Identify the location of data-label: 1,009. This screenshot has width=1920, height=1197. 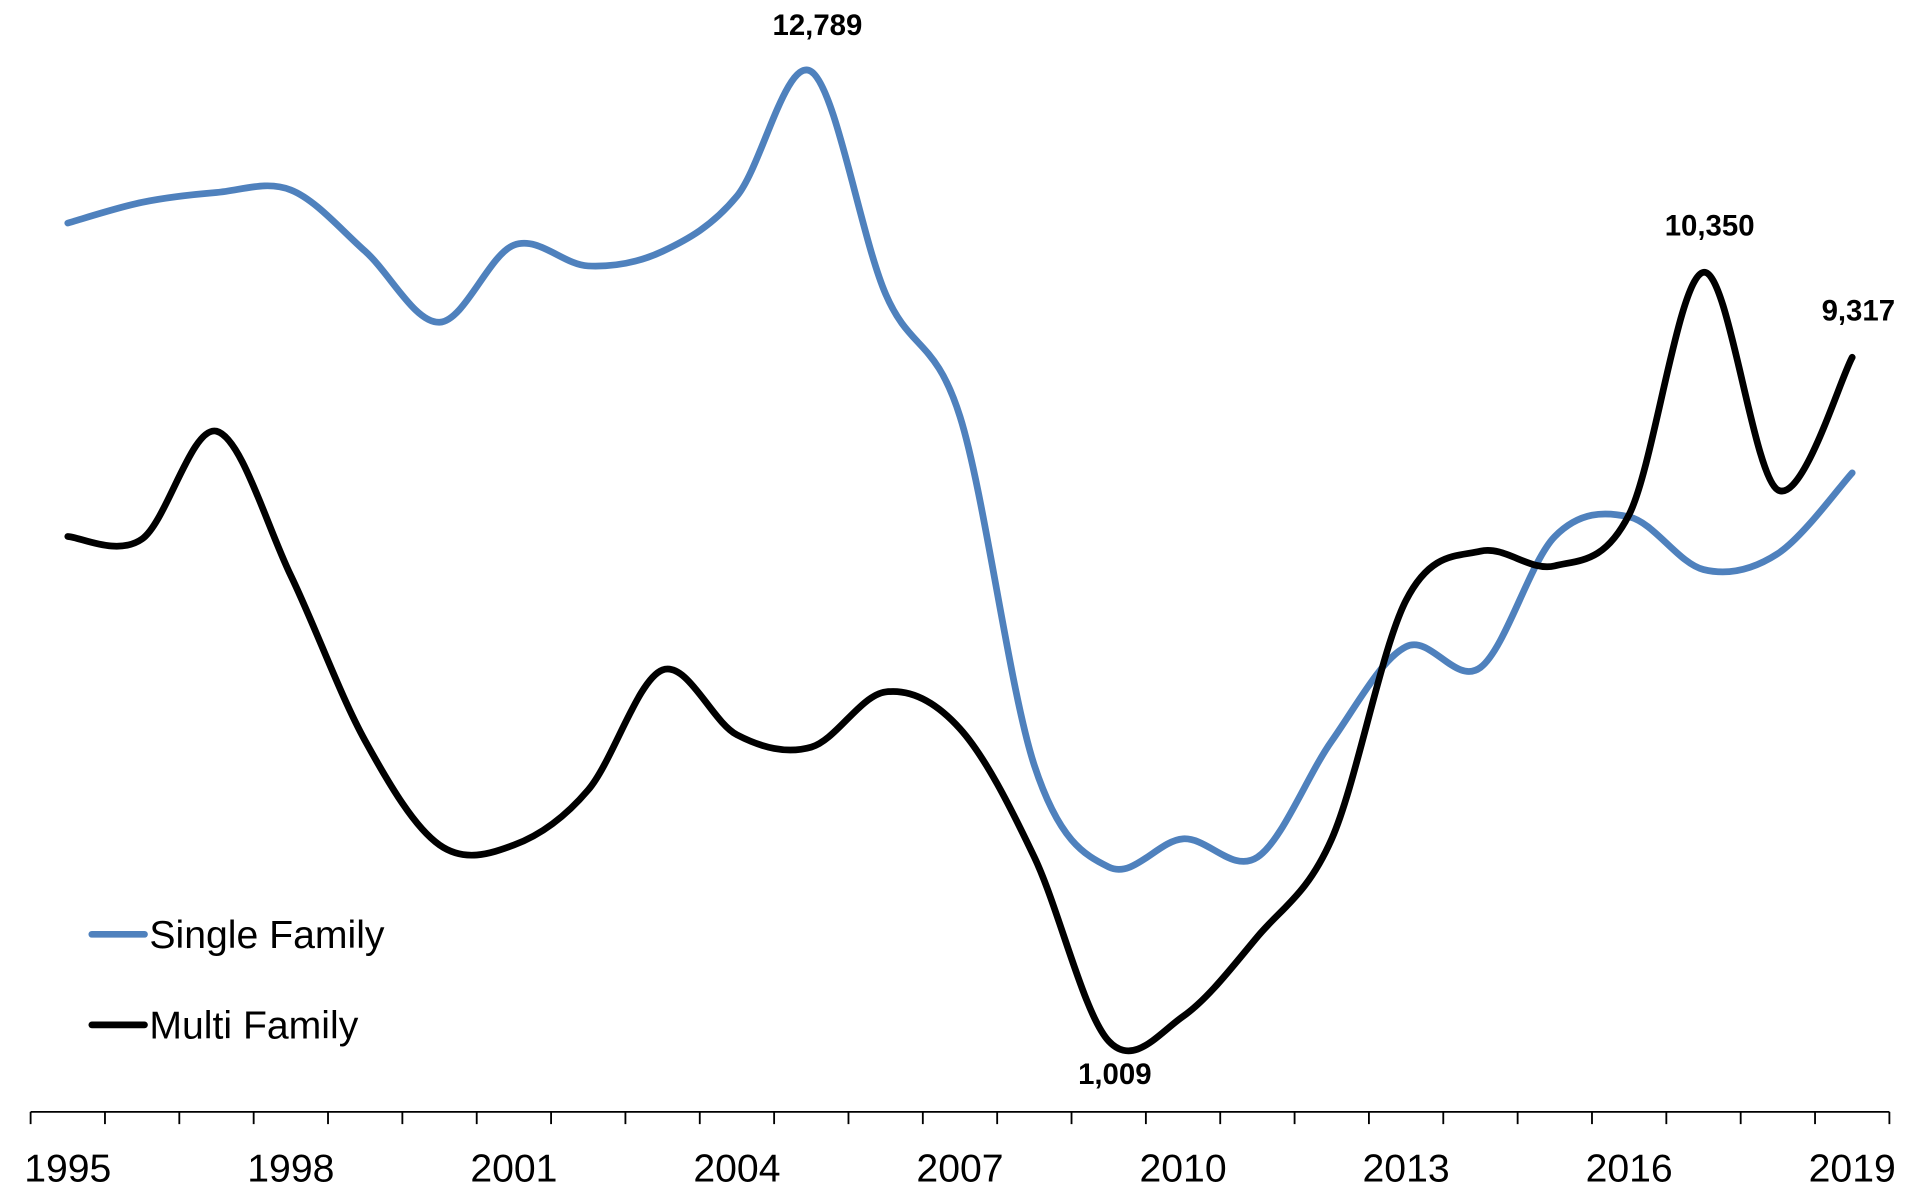
(1115, 1074).